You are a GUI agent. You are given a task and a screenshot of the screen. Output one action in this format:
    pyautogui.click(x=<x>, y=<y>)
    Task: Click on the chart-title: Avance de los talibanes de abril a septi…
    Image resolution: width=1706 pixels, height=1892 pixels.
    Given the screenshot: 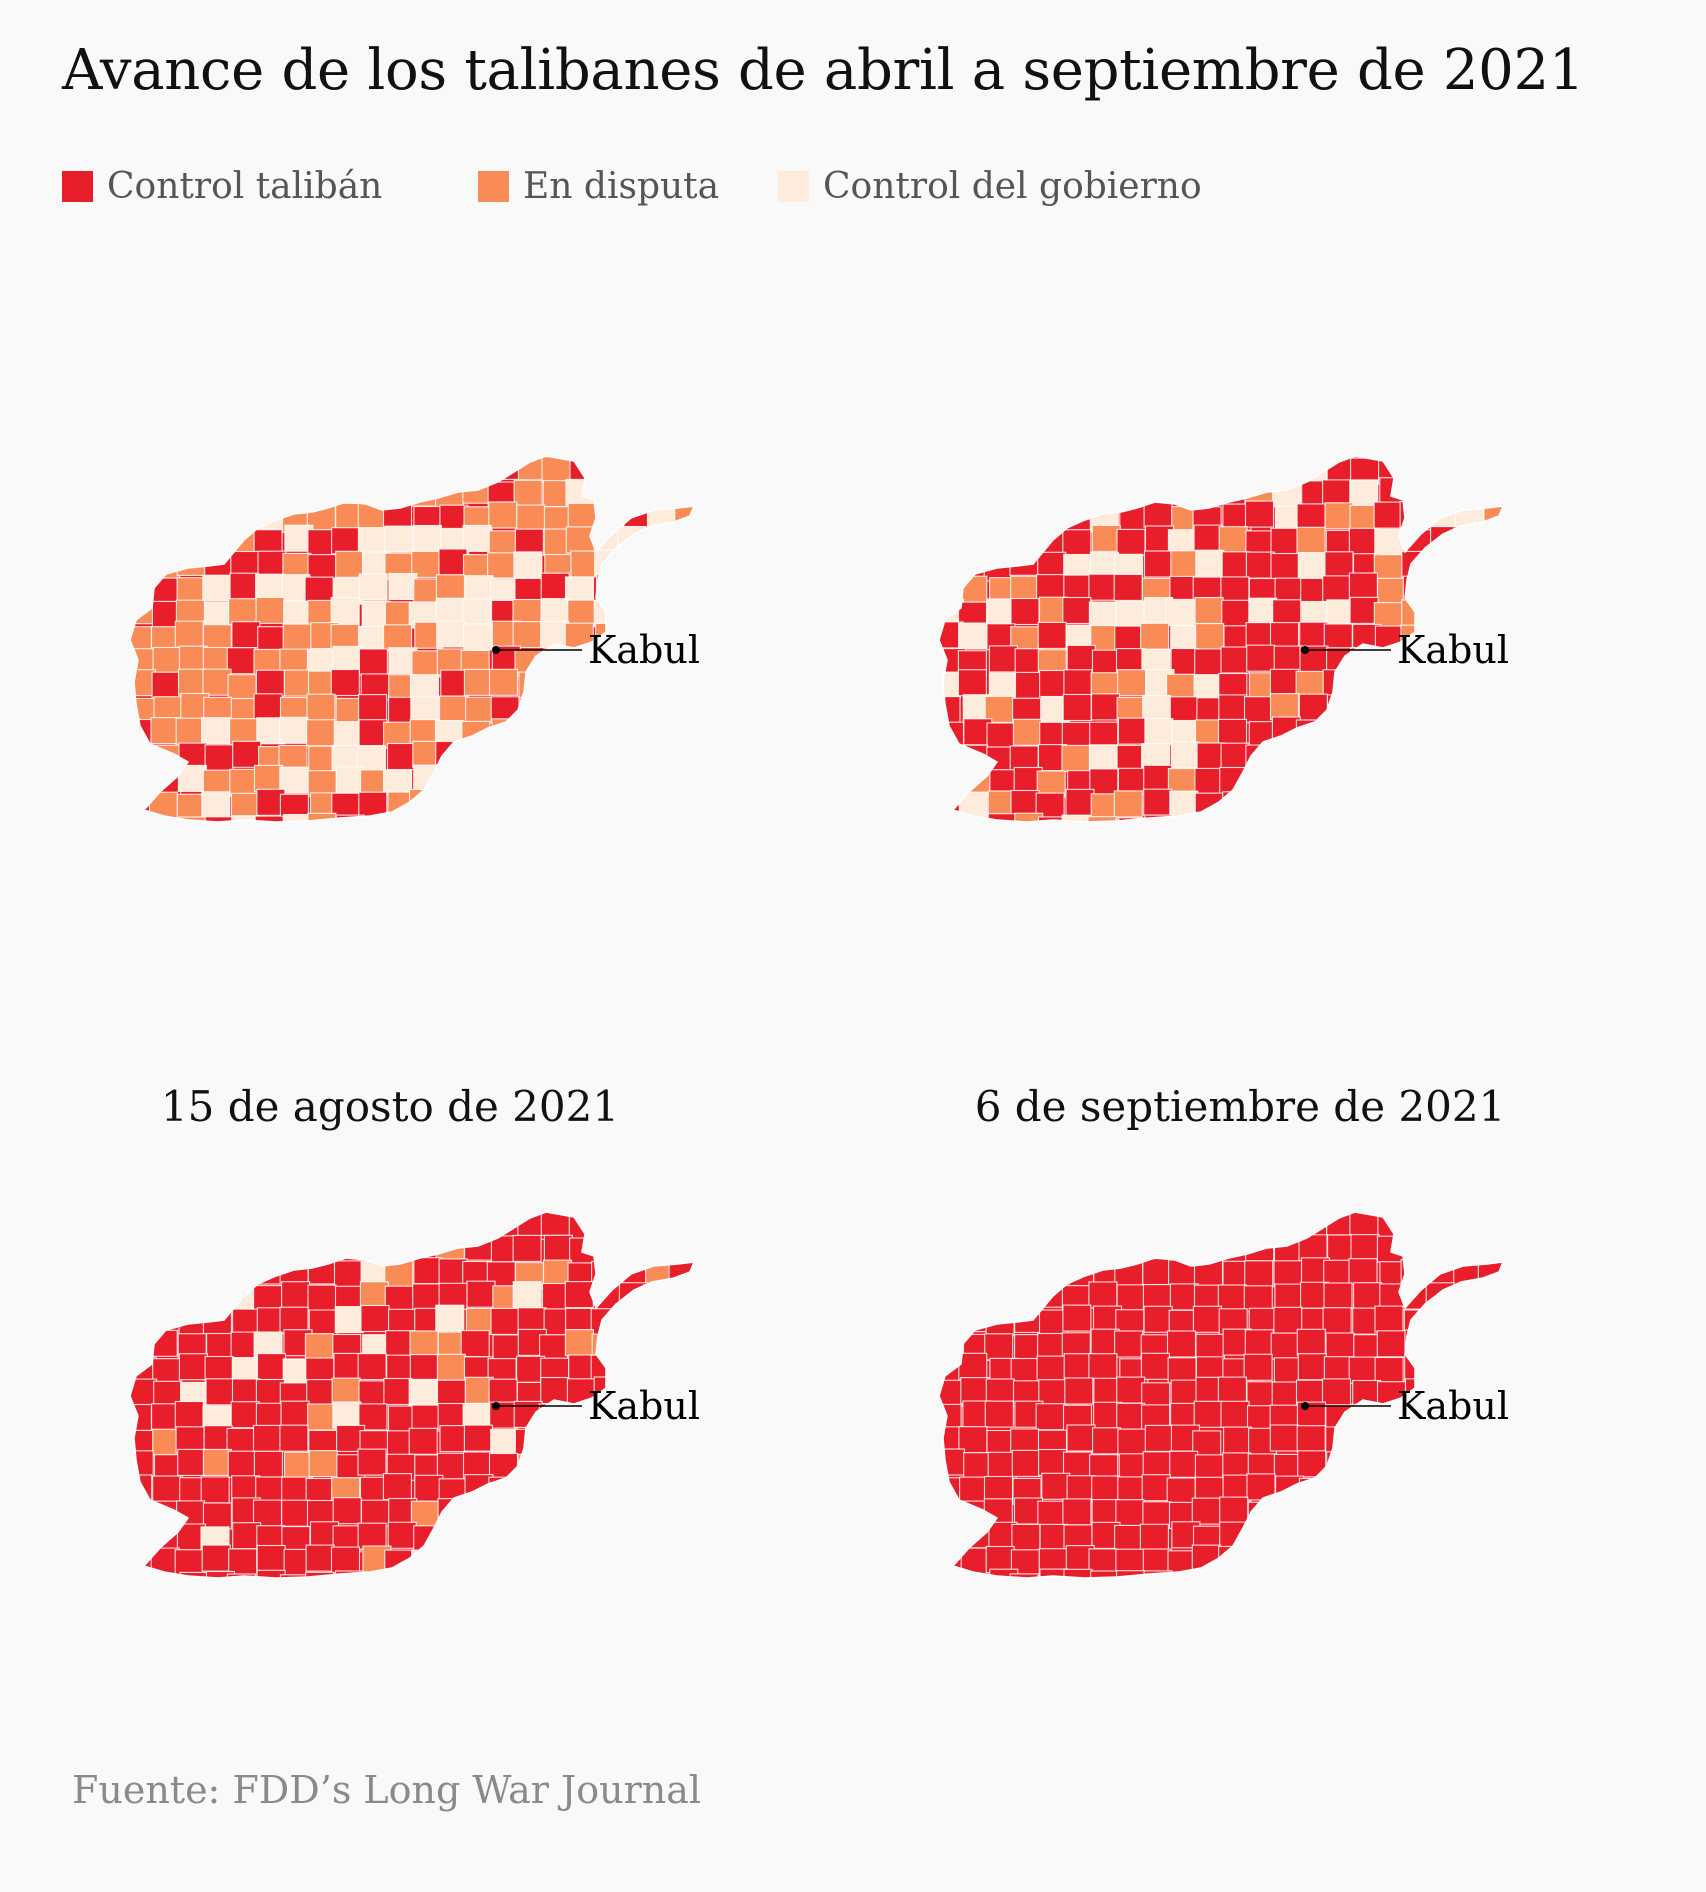 What is the action you would take?
    pyautogui.click(x=823, y=70)
    